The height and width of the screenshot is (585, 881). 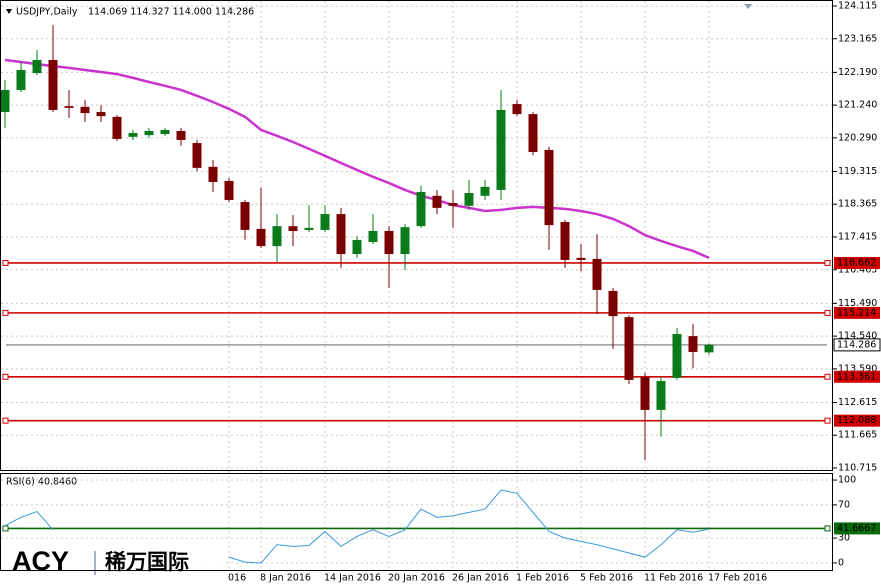 I want to click on y-tick-label: 114.540, so click(x=857, y=336).